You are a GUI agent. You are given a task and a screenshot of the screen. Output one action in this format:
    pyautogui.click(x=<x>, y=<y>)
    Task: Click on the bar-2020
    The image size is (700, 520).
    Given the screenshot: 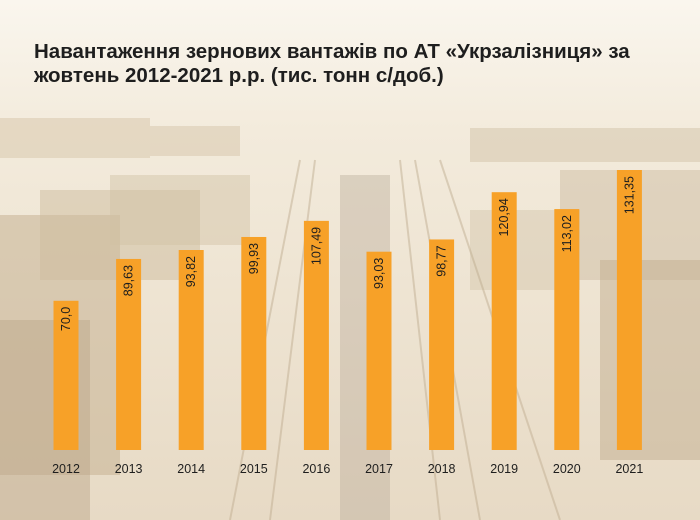 What is the action you would take?
    pyautogui.click(x=567, y=329)
    